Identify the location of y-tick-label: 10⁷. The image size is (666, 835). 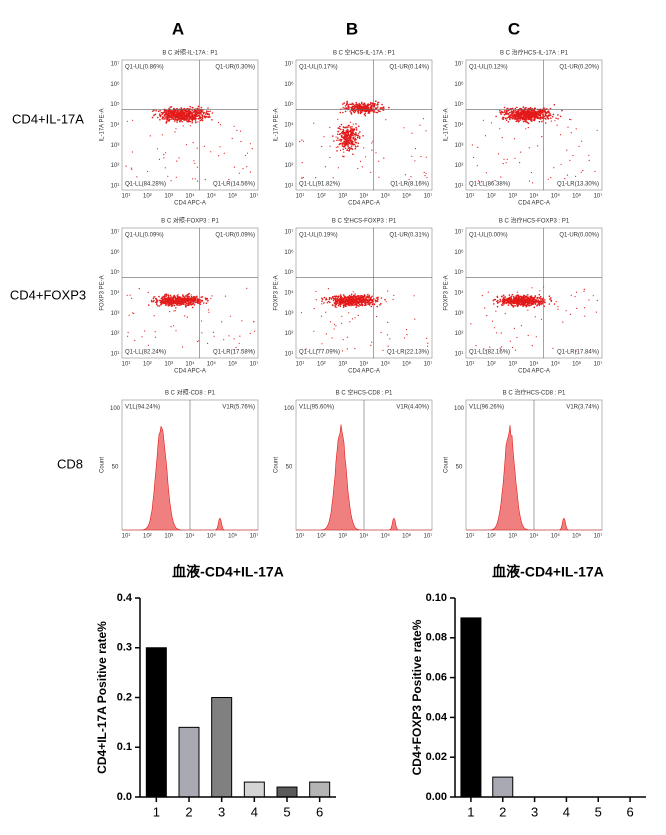
(115, 232).